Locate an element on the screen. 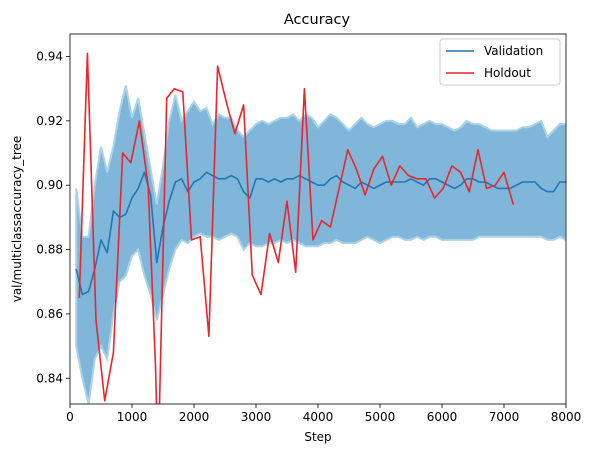  legend-label-holdout: Holdout is located at coordinates (507, 73).